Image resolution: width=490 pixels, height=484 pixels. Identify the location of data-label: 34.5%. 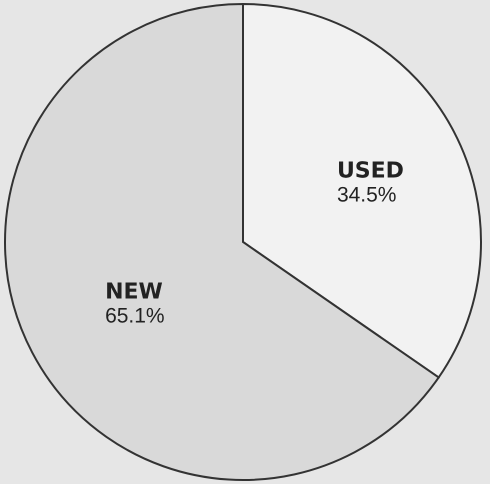
(366, 194).